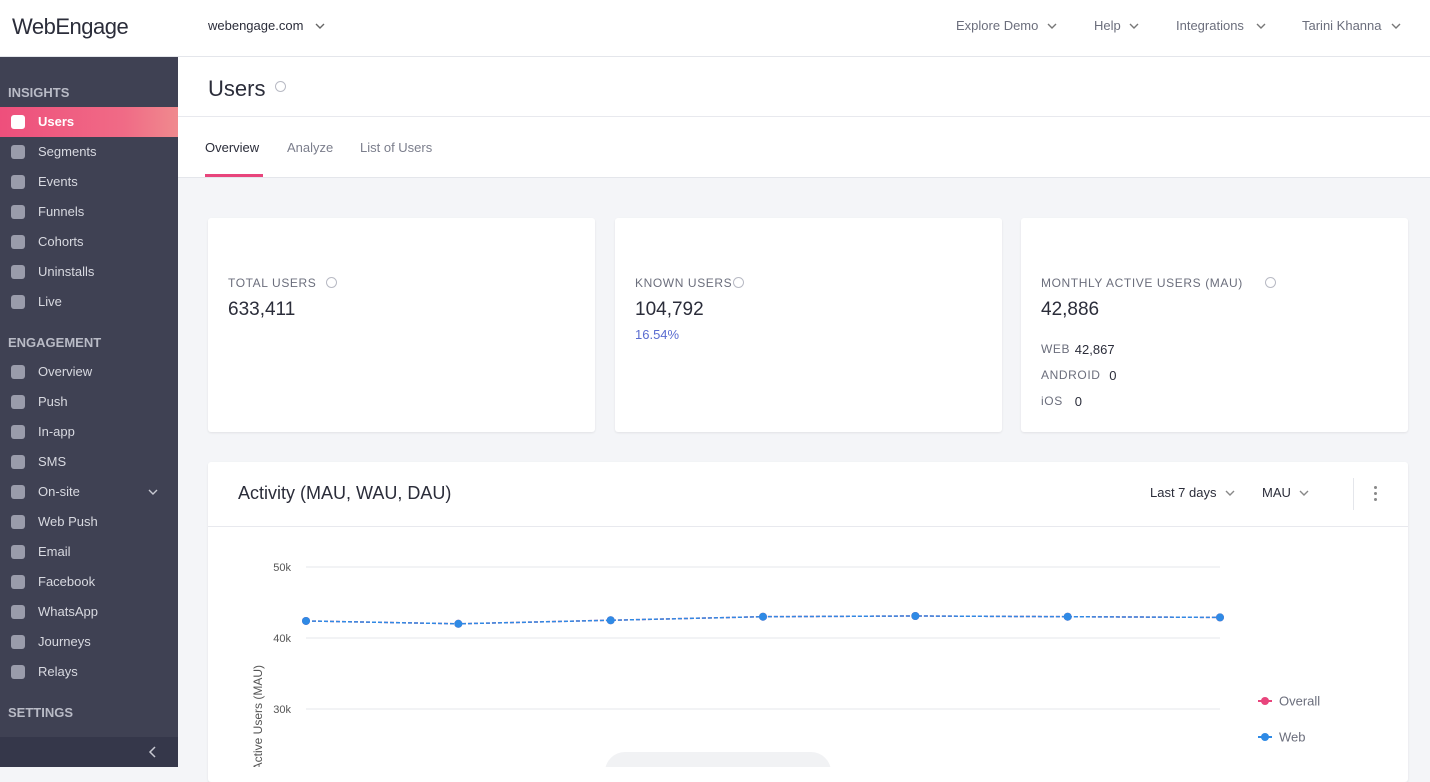  Describe the element at coordinates (1276, 492) in the screenshot. I see `filter-dropdown: MAU` at that location.